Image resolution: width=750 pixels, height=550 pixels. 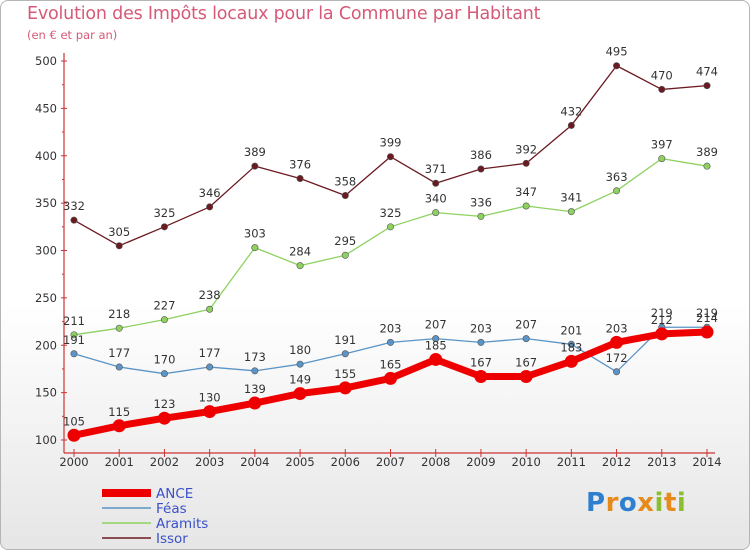 What do you see at coordinates (209, 462) in the screenshot?
I see `x-tick-label: 2003` at bounding box center [209, 462].